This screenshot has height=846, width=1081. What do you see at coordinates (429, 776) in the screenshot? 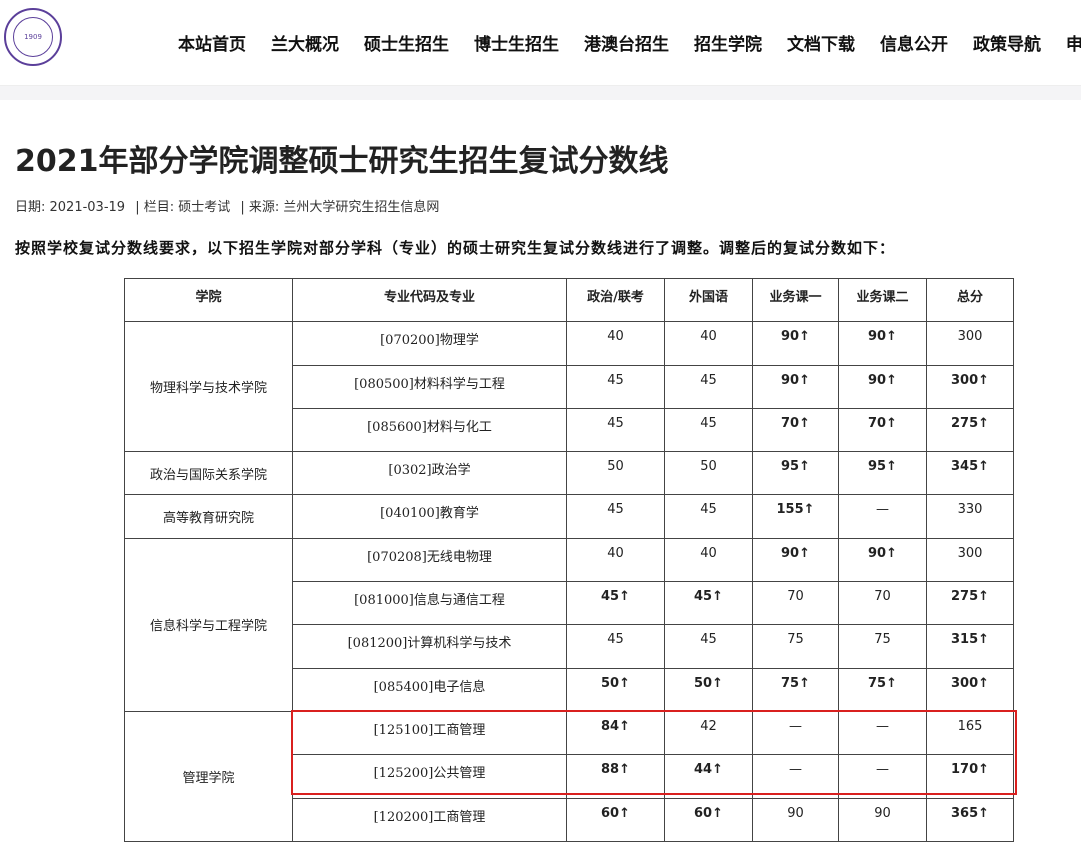
I see `major-cell: [125200]公共管理` at bounding box center [429, 776].